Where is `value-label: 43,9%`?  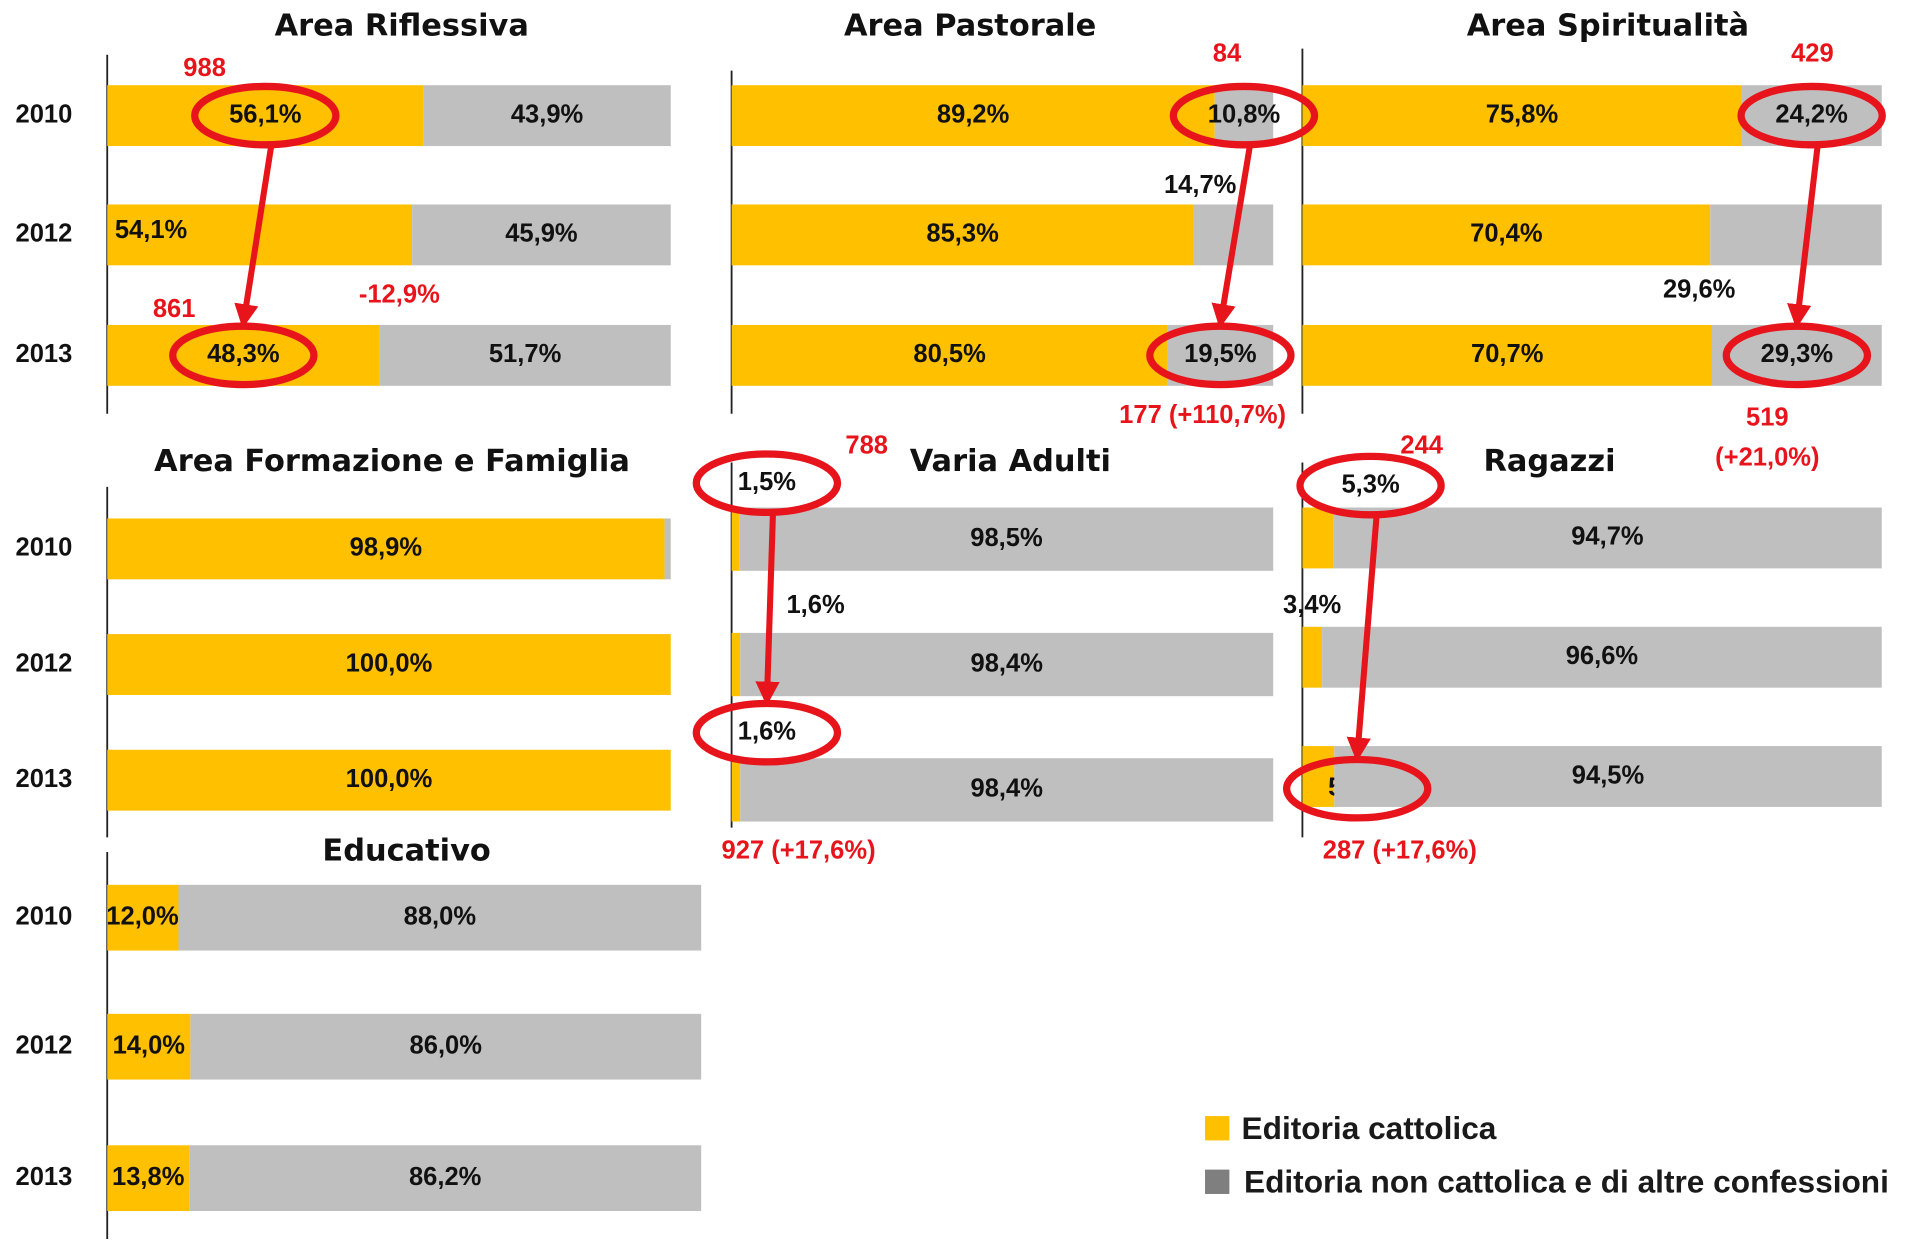
value-label: 43,9% is located at coordinates (547, 114).